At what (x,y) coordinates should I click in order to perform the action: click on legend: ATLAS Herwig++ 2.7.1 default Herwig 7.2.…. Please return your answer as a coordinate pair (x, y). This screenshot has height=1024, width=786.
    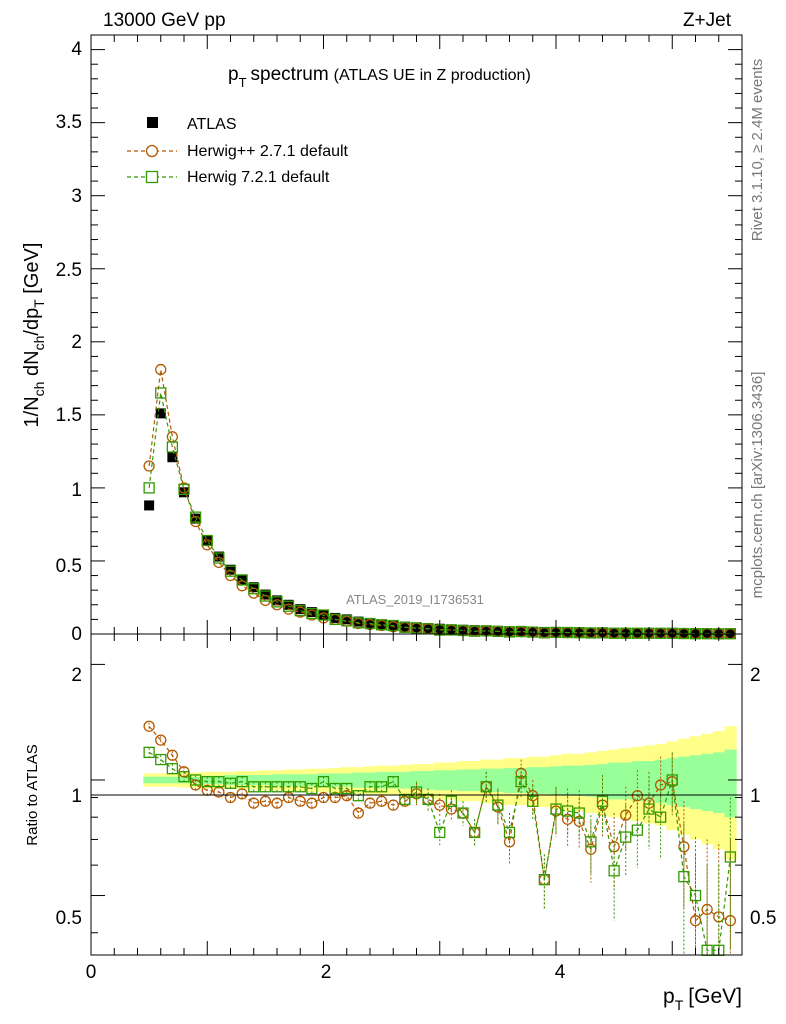
    Looking at the image, I should click on (238, 151).